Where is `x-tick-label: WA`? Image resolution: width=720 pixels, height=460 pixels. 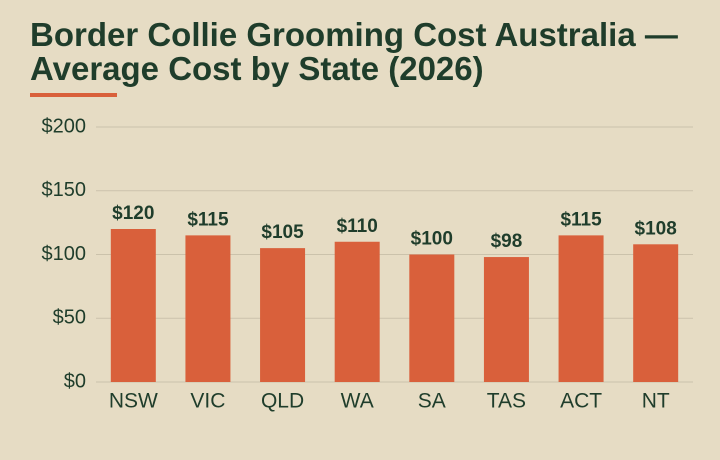 x-tick-label: WA is located at coordinates (357, 401).